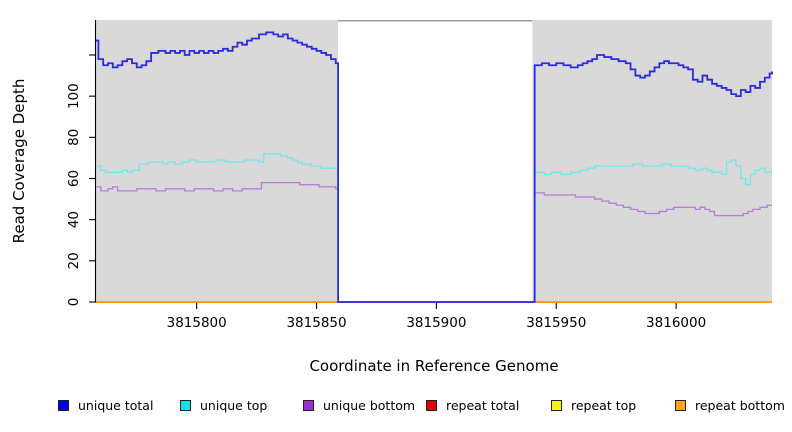 The height and width of the screenshot is (432, 792). I want to click on y-tick-label: 80, so click(74, 137).